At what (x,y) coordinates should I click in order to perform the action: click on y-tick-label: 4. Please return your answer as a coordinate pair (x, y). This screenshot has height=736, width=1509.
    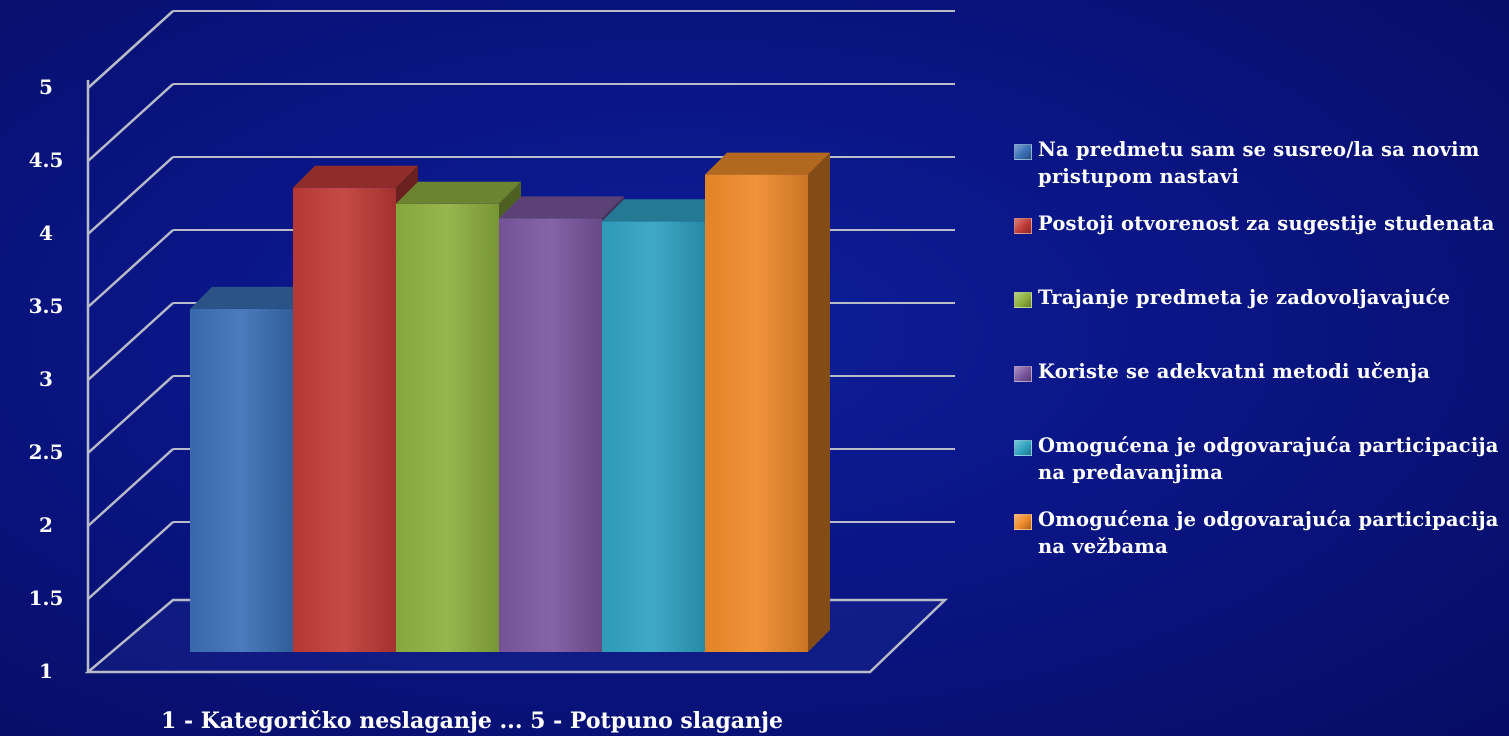
    Looking at the image, I should click on (46, 233).